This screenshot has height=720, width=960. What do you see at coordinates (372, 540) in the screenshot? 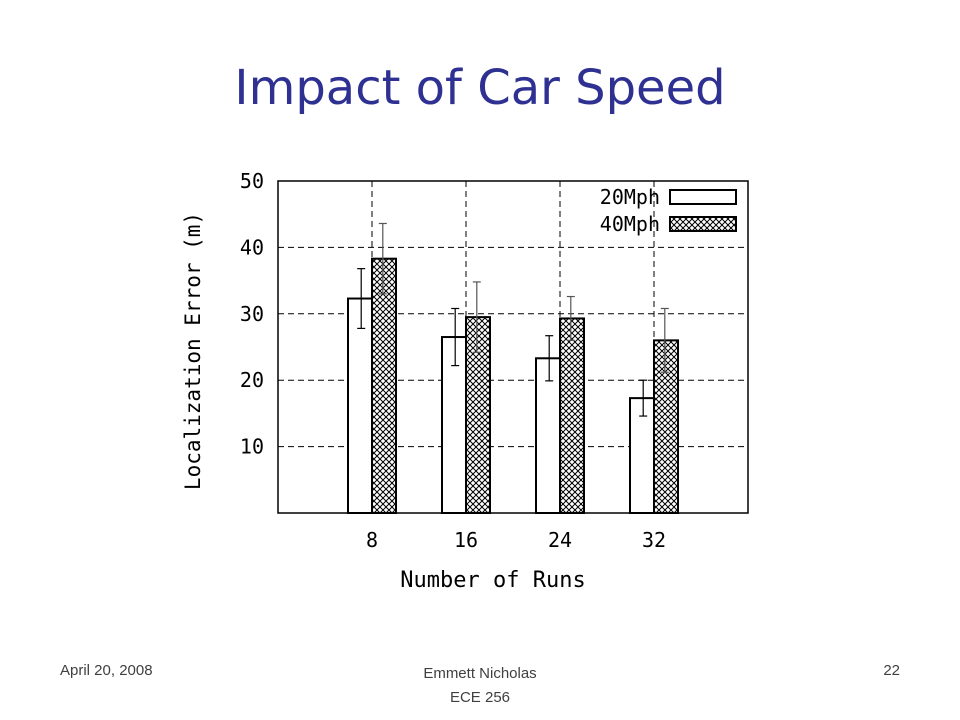
I see `x-tick-label: 8` at bounding box center [372, 540].